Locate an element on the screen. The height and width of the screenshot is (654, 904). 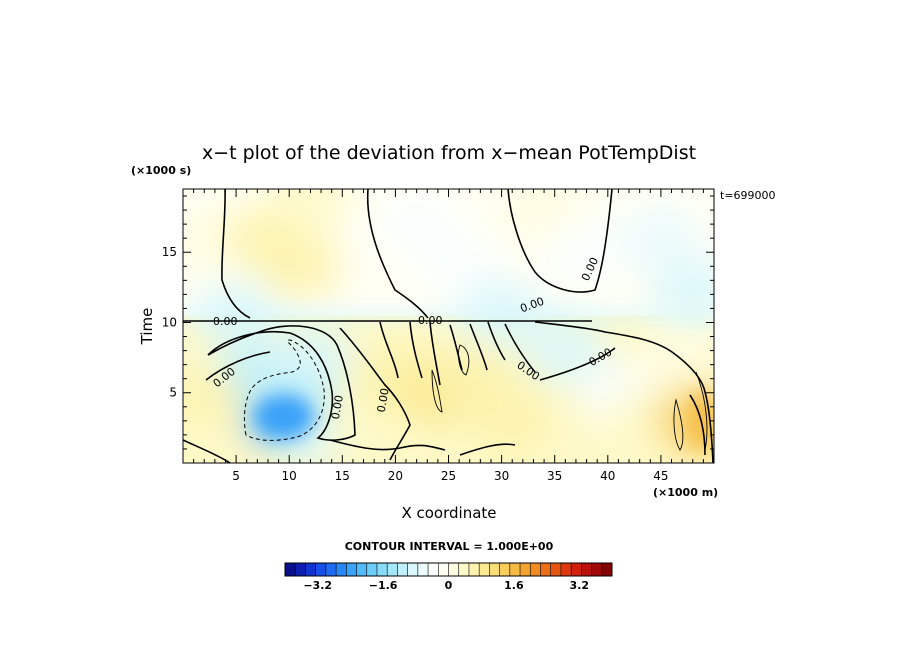
zero-contour-lower-right is located at coordinates (577, 364).